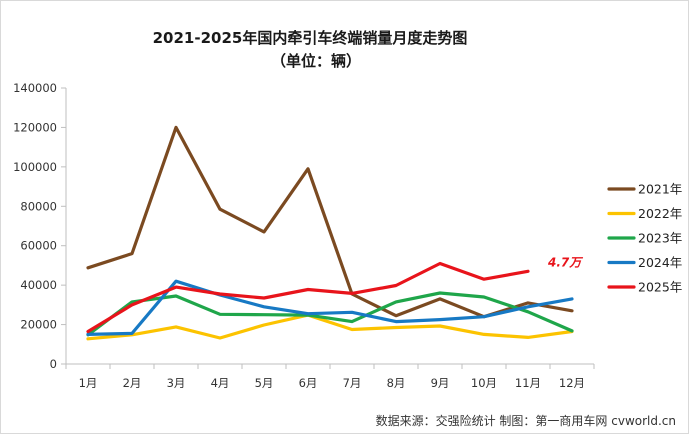 Image resolution: width=689 pixels, height=434 pixels. What do you see at coordinates (396, 383) in the screenshot?
I see `x-tick-label: 8月` at bounding box center [396, 383].